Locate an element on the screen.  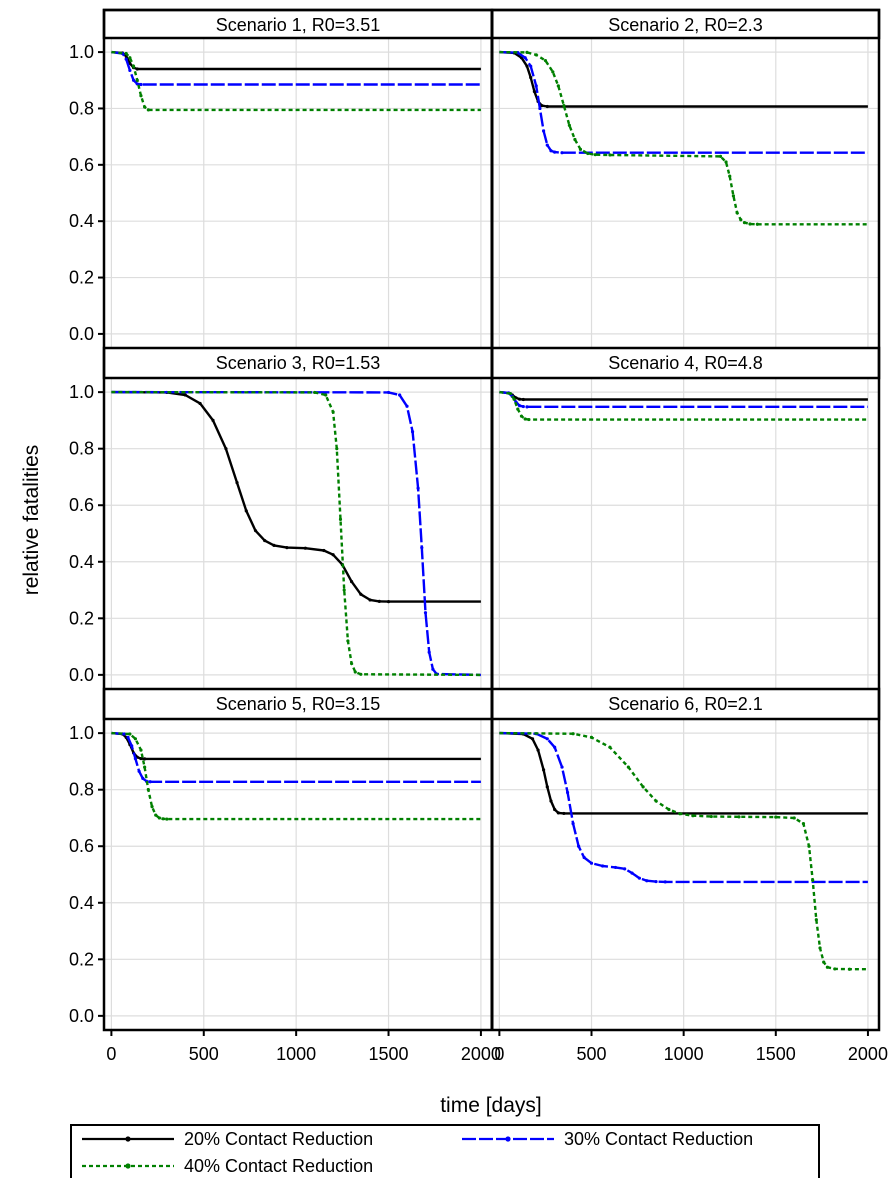
x-tick-label: 1500 is located at coordinates (389, 1054).